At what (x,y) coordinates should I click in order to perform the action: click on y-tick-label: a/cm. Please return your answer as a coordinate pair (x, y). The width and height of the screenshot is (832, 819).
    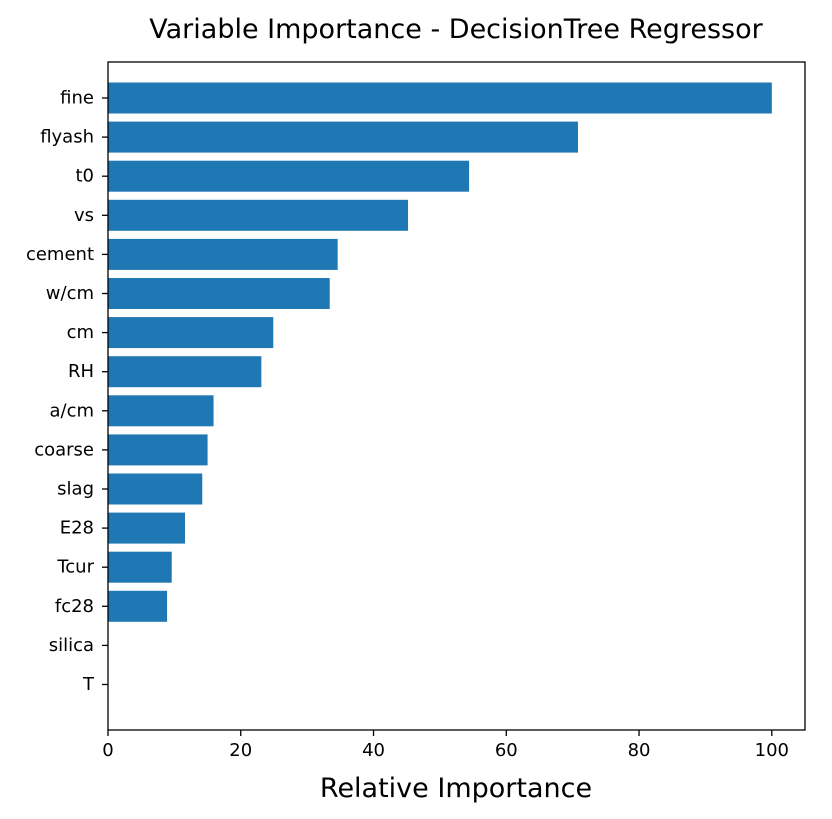
    Looking at the image, I should click on (71, 410).